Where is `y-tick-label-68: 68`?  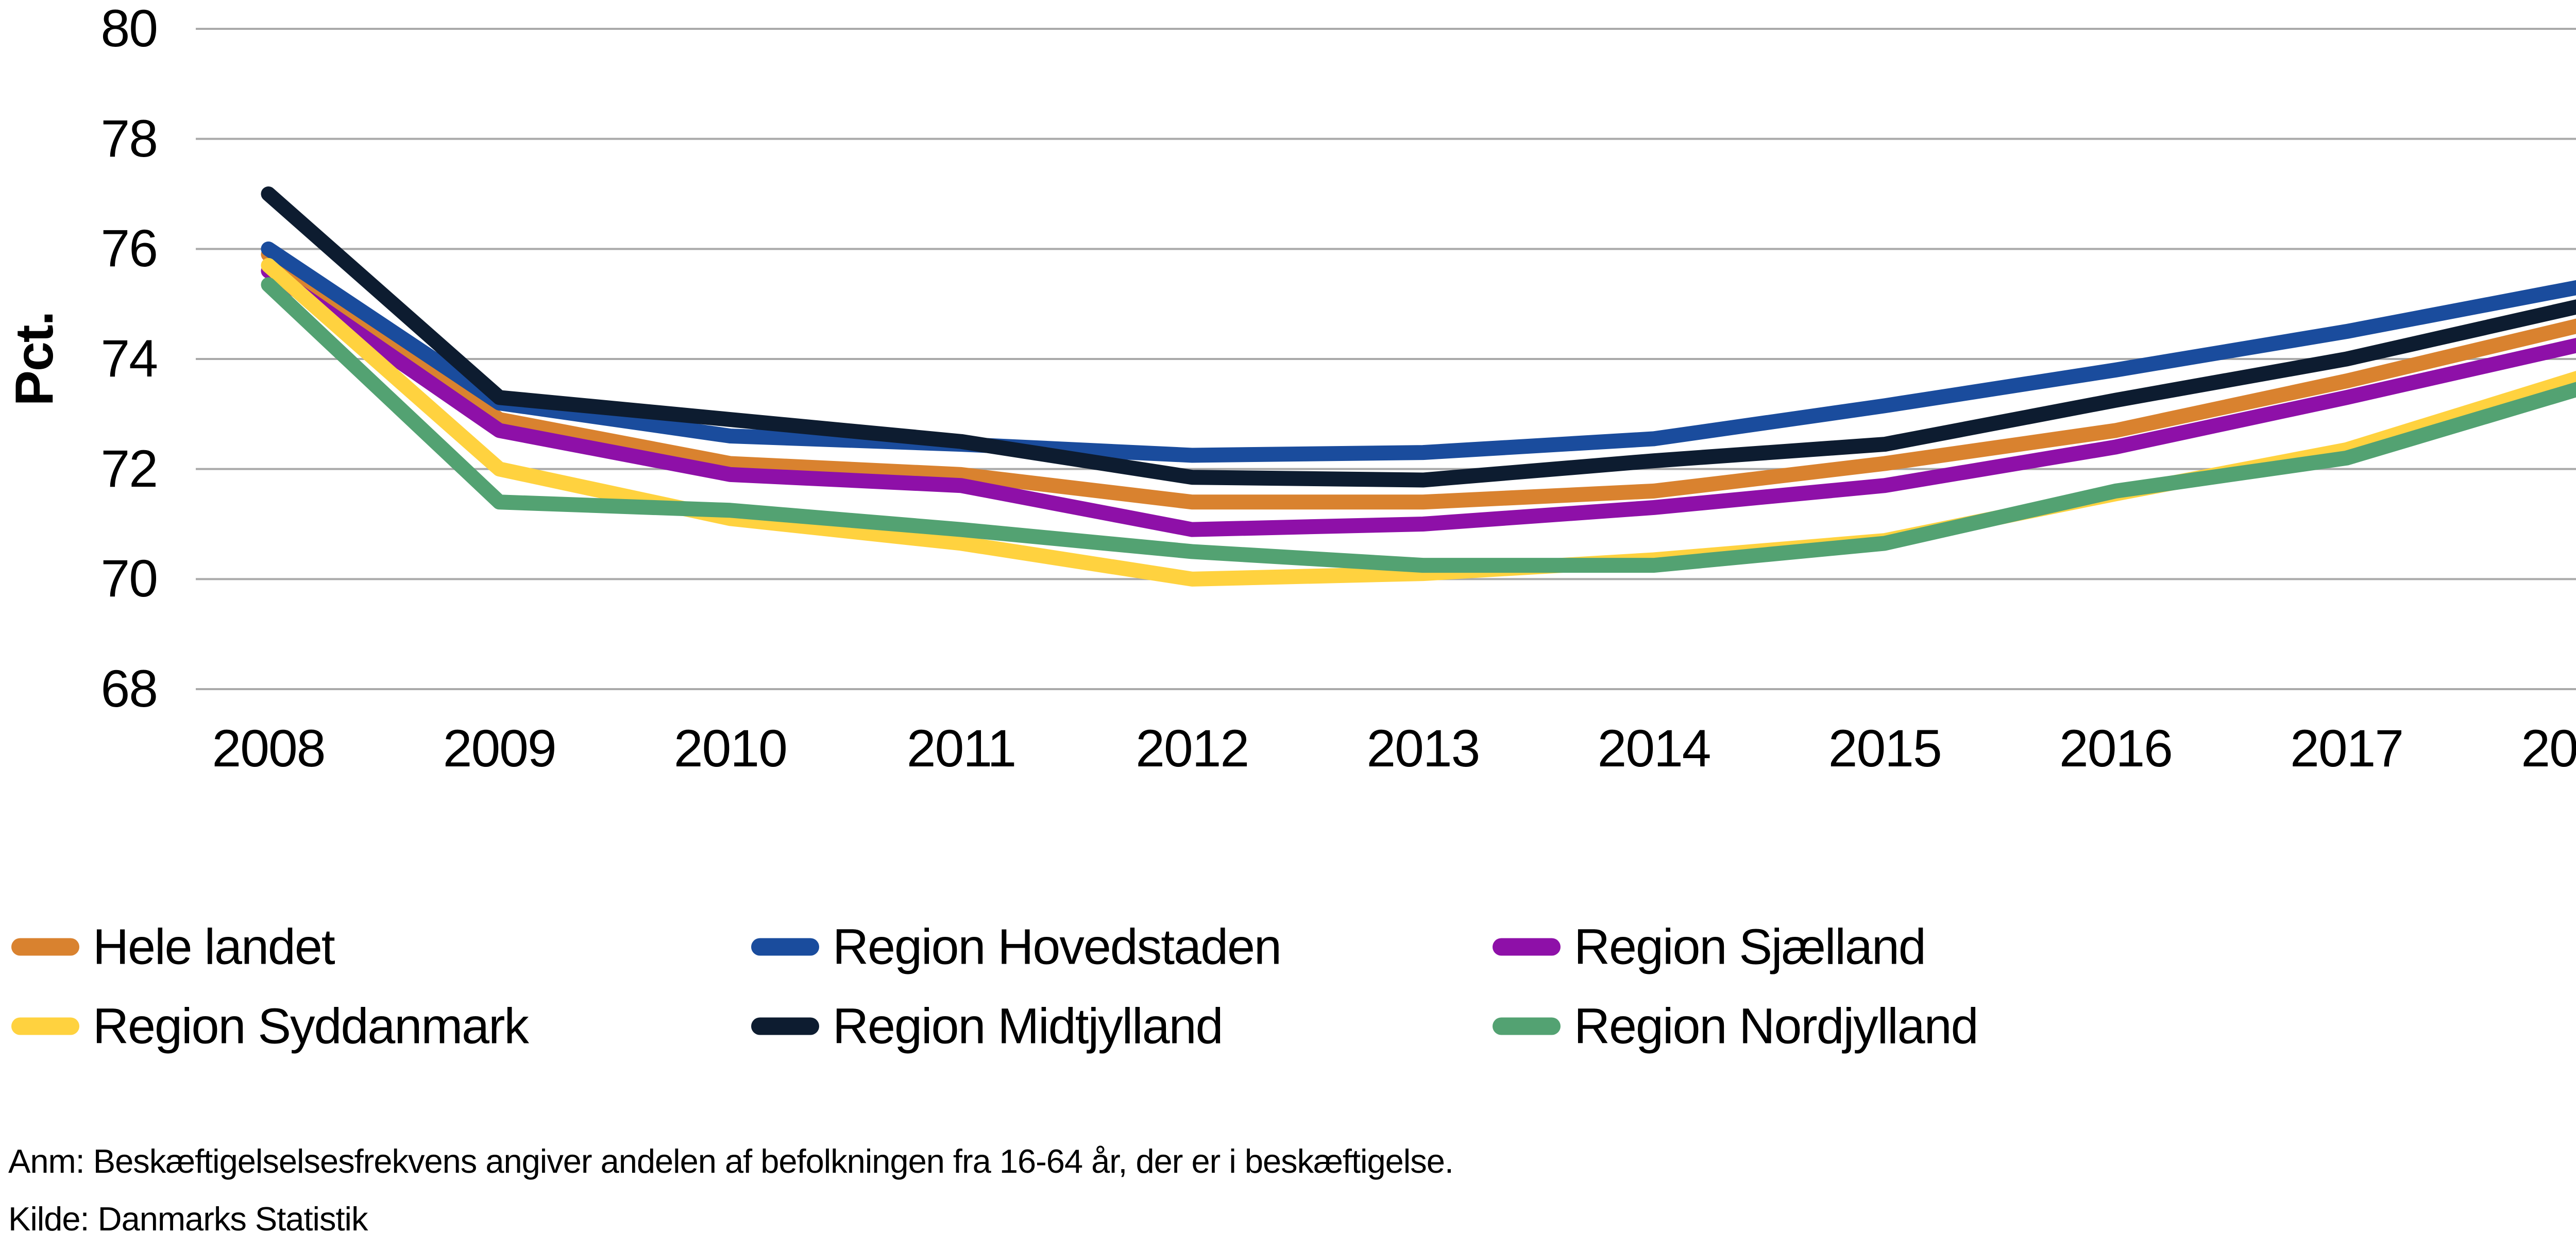
y-tick-label-68: 68 is located at coordinates (129, 688).